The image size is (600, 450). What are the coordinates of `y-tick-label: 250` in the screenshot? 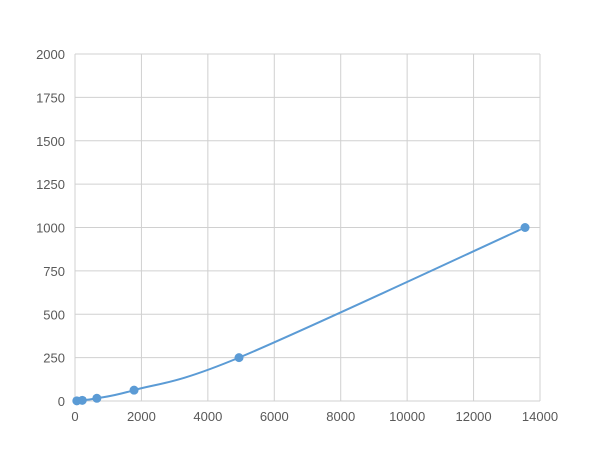 It's located at (54, 358).